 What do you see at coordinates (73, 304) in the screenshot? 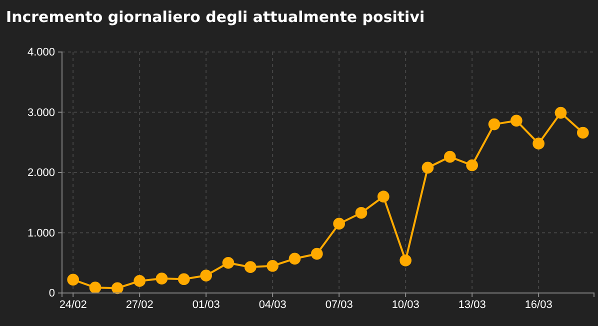
I see `x-tick-label: 24/02` at bounding box center [73, 304].